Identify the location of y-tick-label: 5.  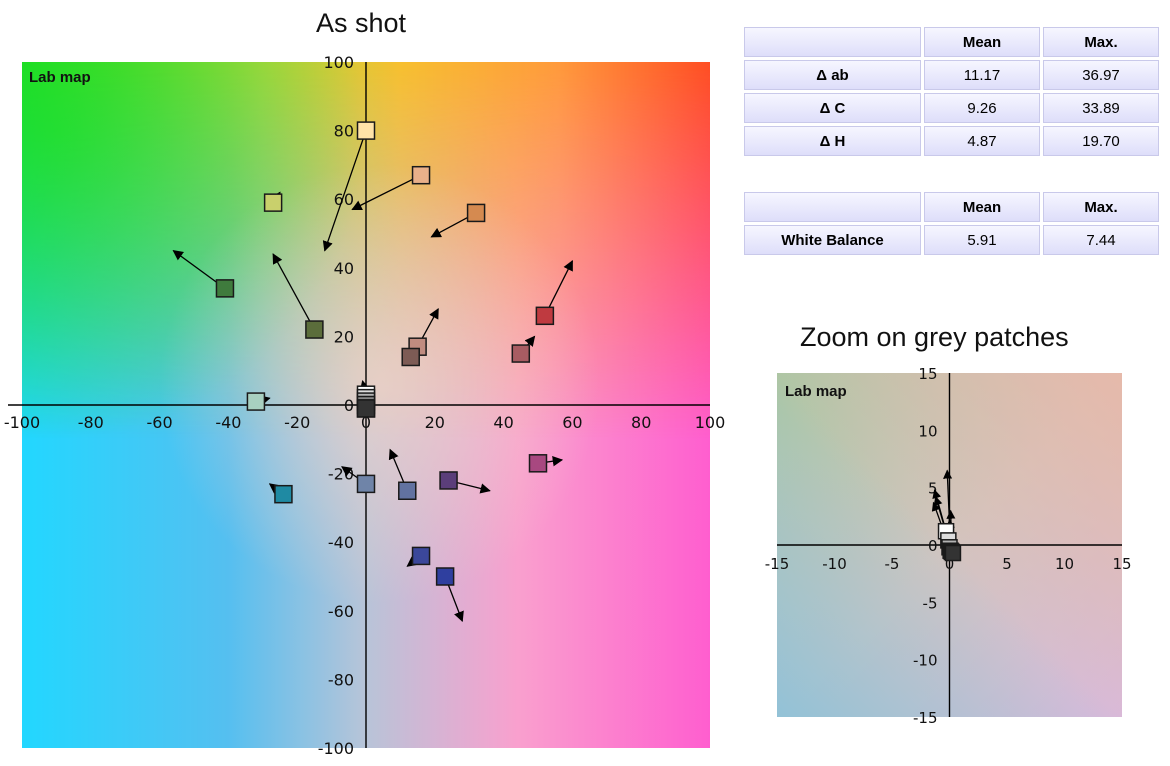
(933, 489).